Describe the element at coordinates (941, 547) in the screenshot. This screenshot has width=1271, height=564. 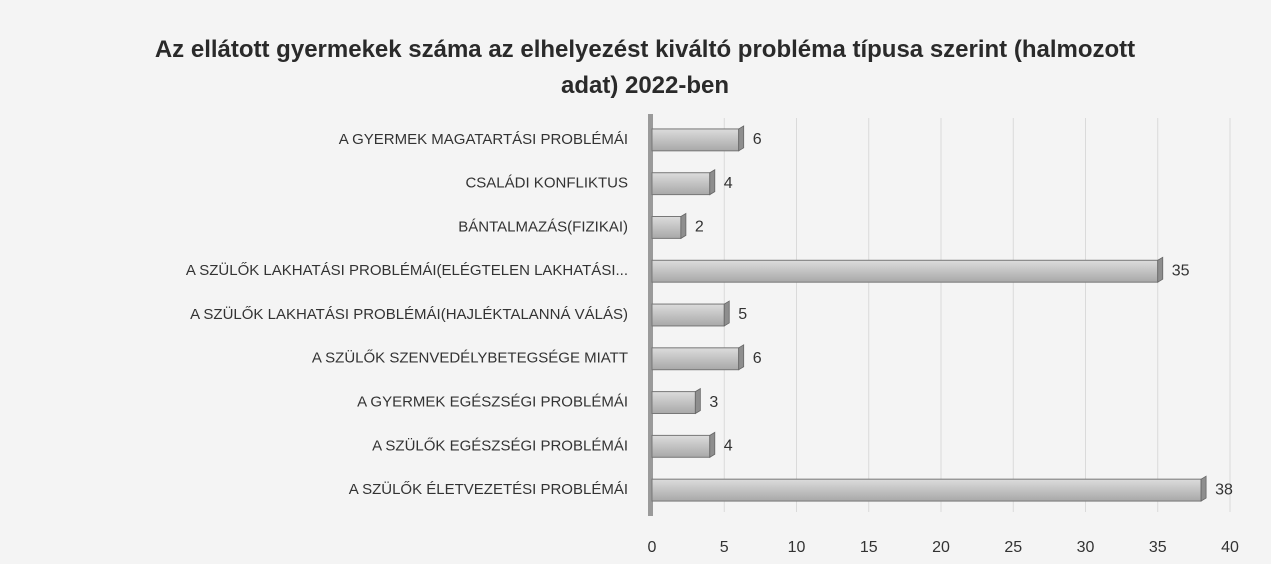
I see `x-tick-label: 20` at that location.